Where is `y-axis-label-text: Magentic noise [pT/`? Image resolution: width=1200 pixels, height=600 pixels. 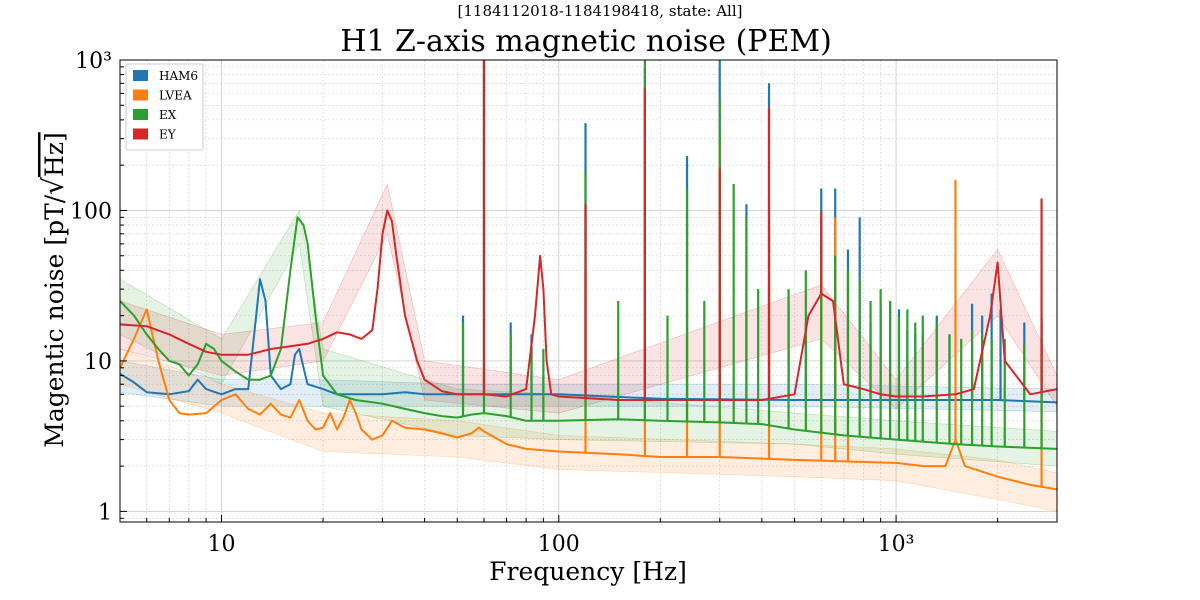 y-axis-label-text: Magentic noise [pT/ is located at coordinates (54, 321).